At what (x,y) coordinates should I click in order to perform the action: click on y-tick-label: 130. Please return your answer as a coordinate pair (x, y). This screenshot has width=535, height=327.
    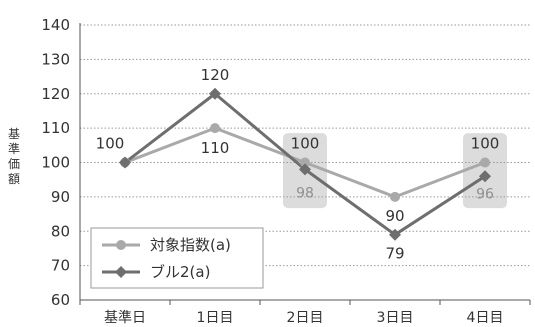
    Looking at the image, I should click on (55, 59).